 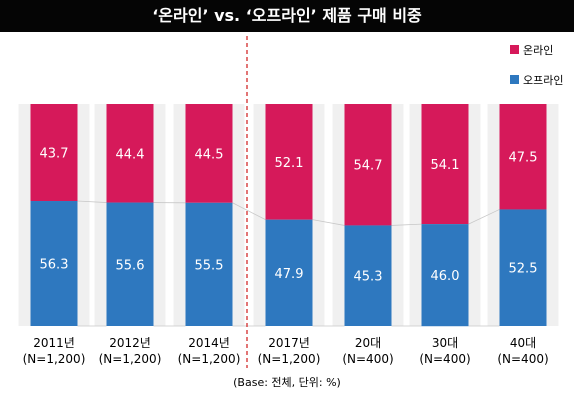 What do you see at coordinates (514, 49) in the screenshot?
I see `legend-swatch-online` at bounding box center [514, 49].